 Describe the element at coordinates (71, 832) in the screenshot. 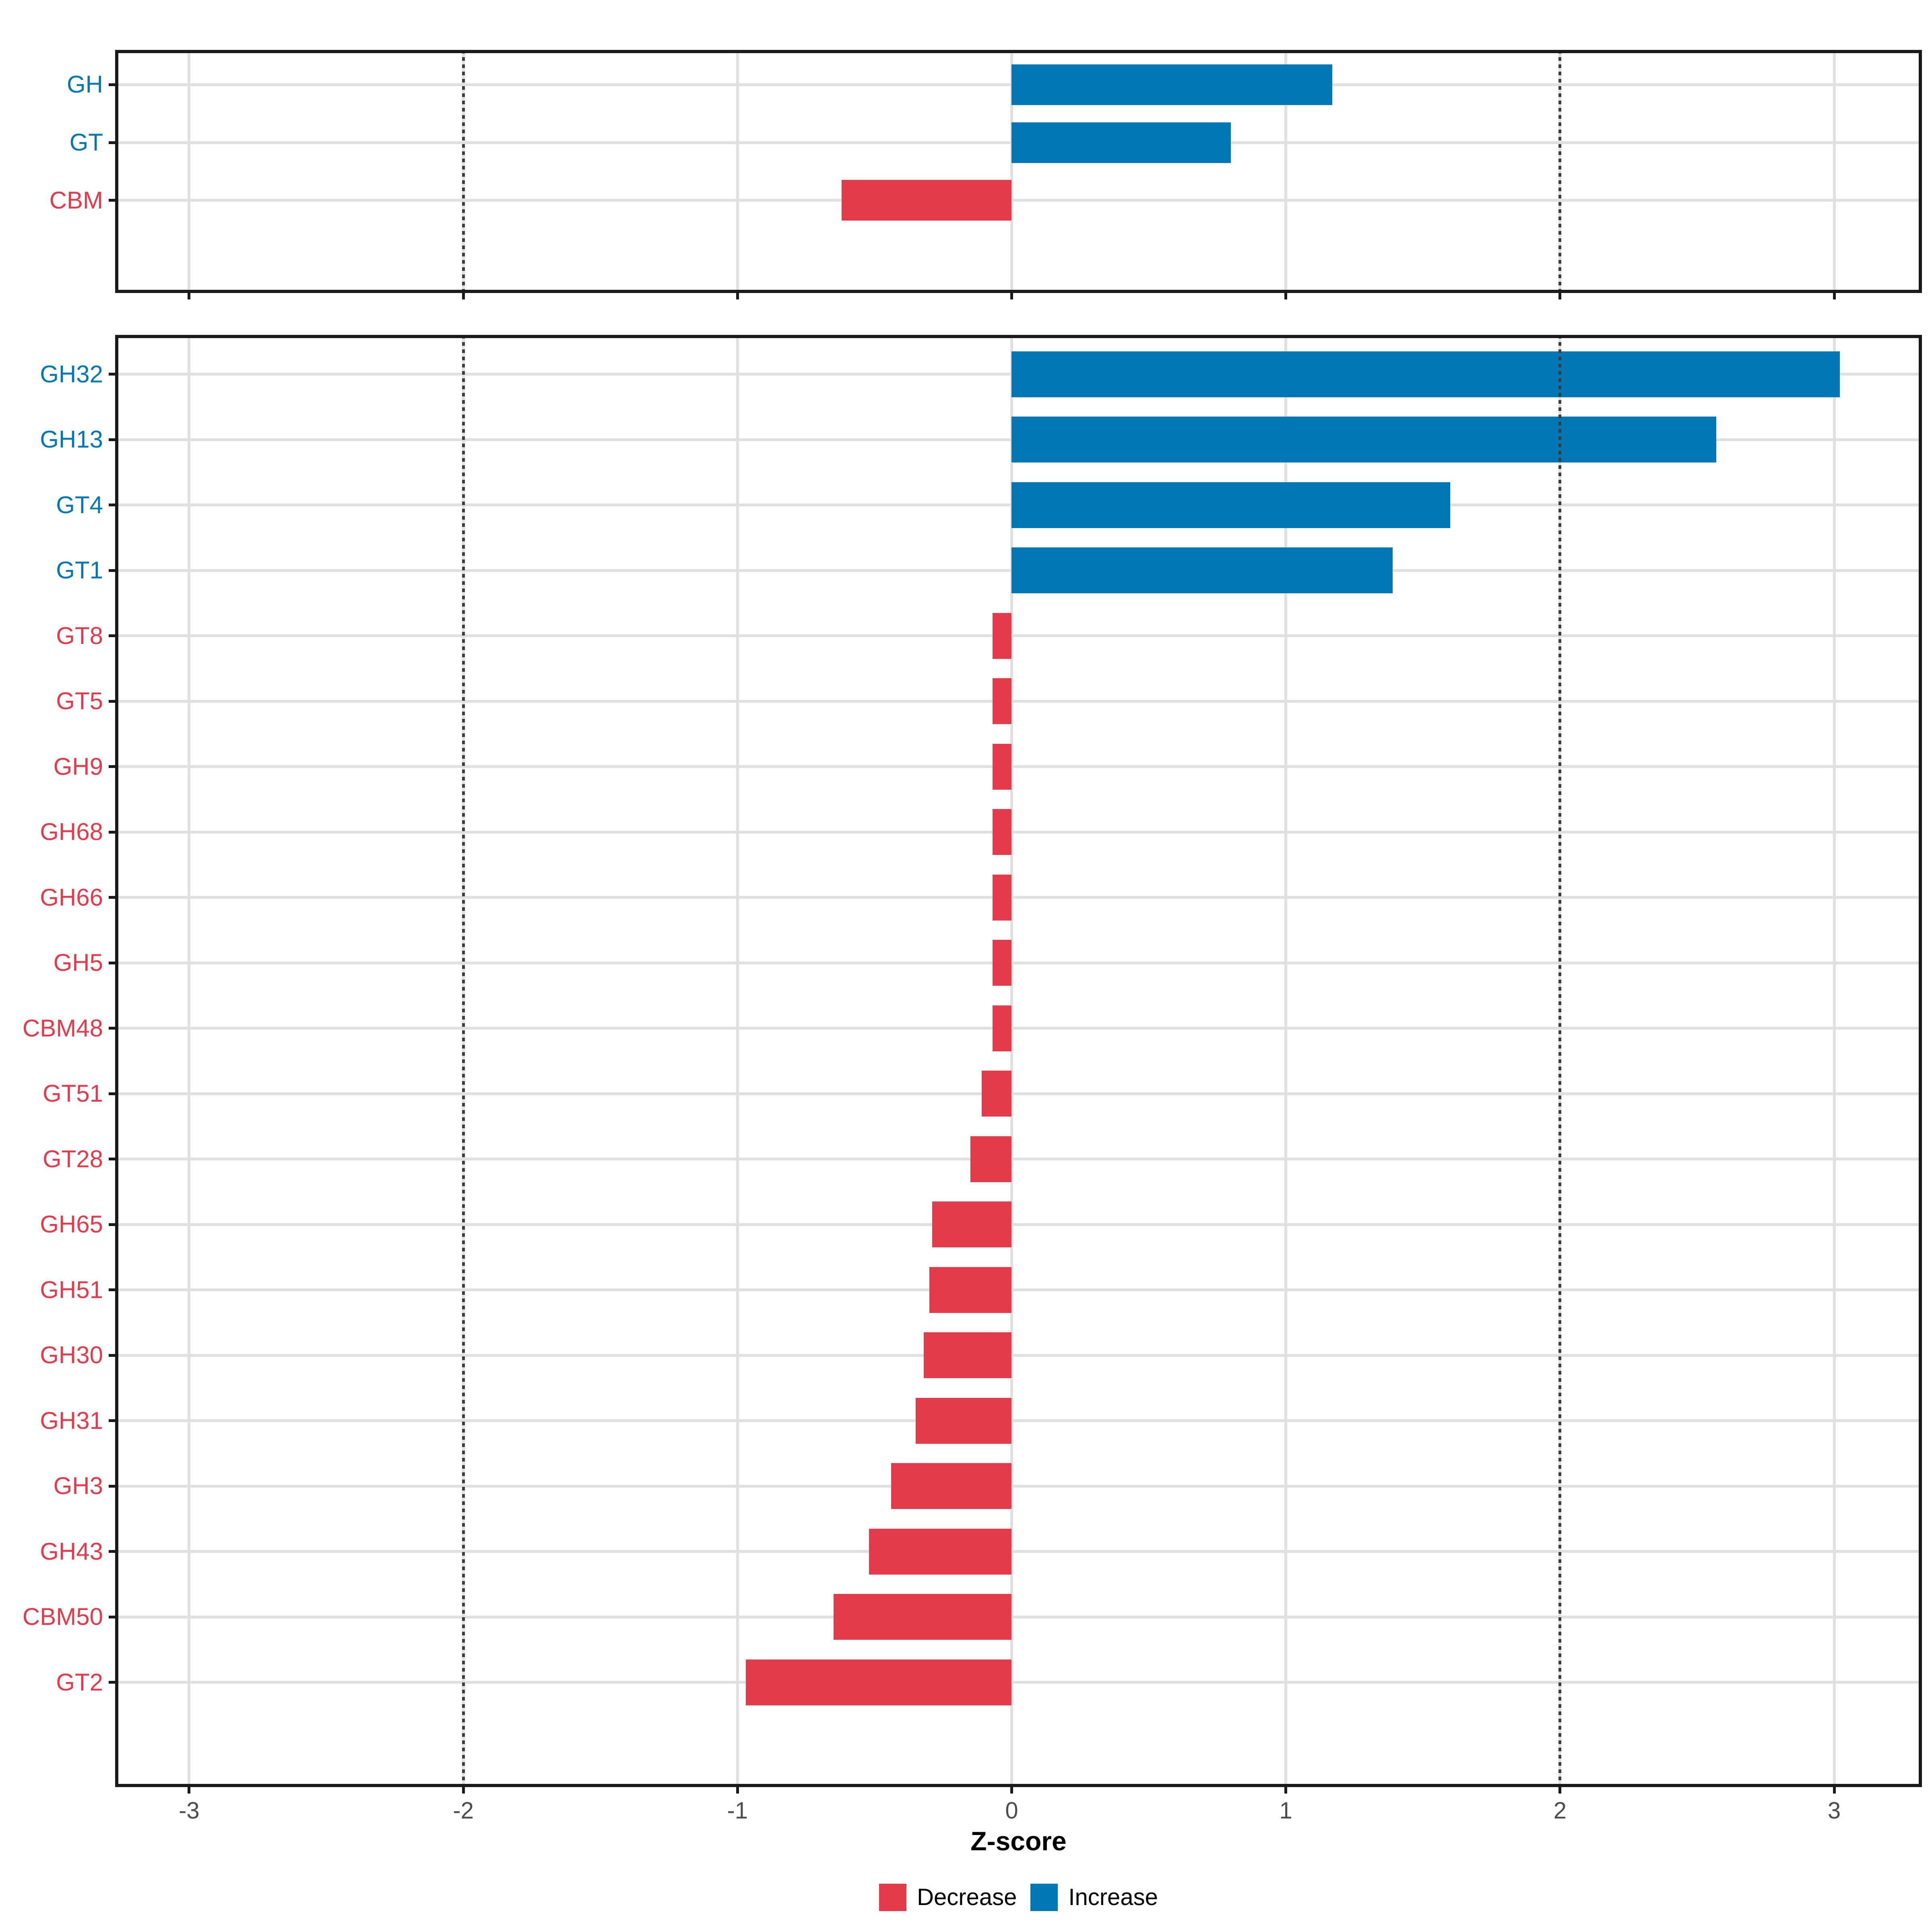

I see `y-label-GH68: GH68` at that location.